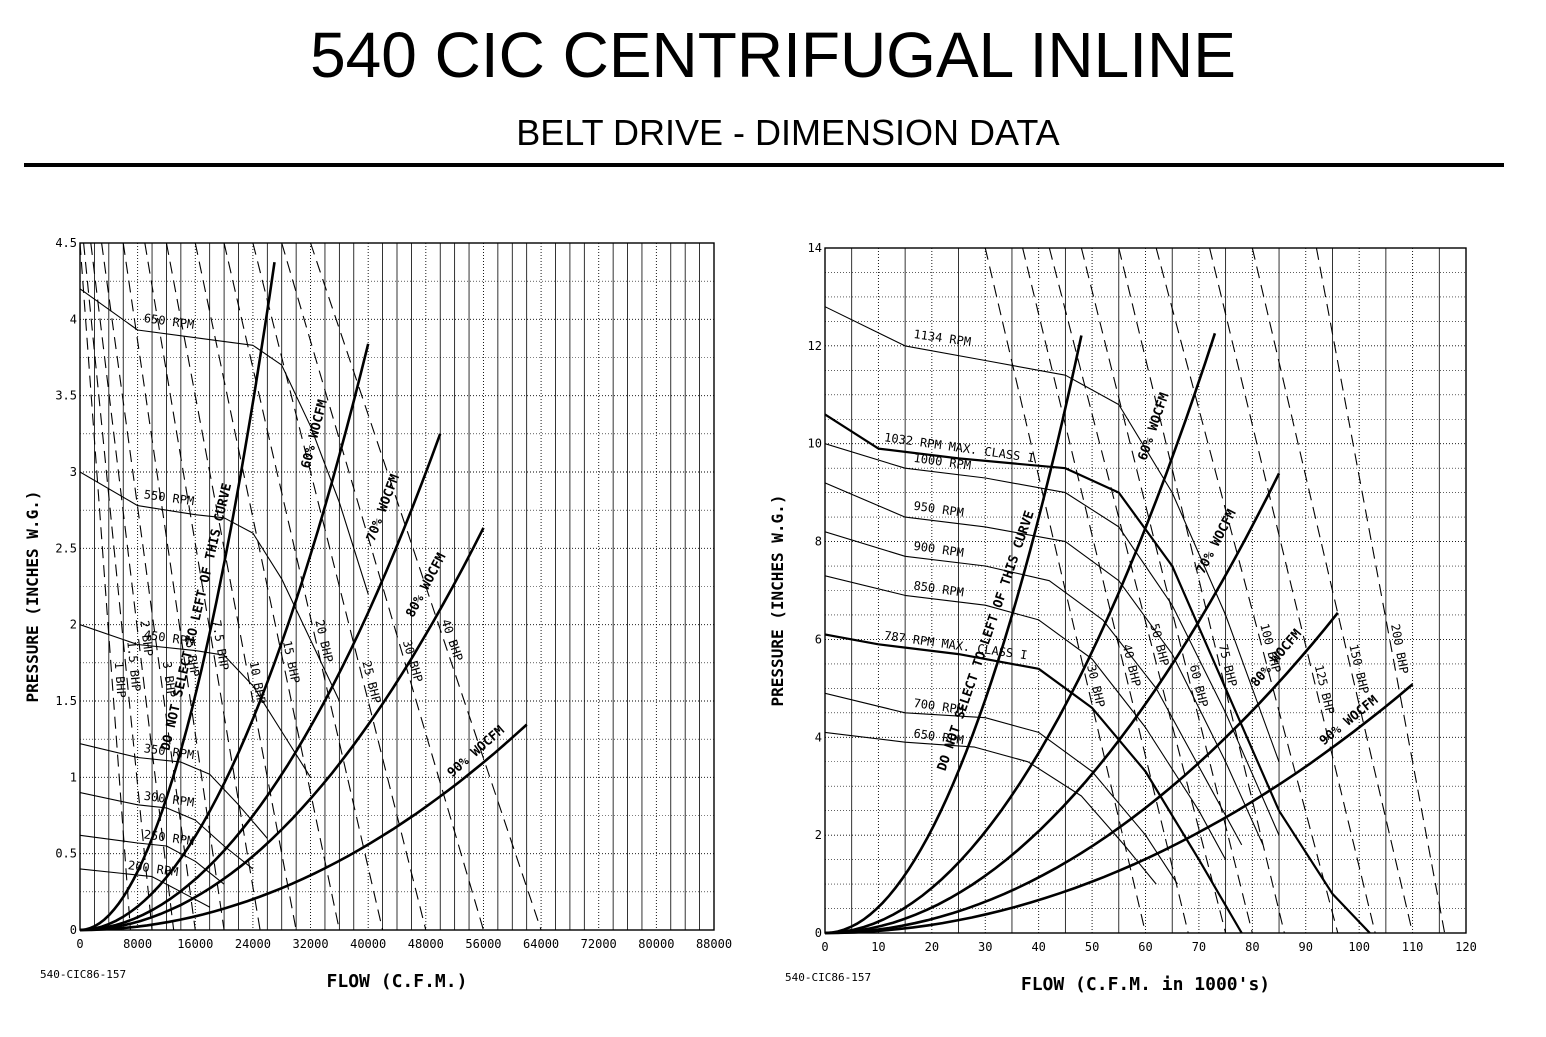 The width and height of the screenshot is (1546, 1037). Describe the element at coordinates (452, 640) in the screenshot. I see `bhp-label: 40 BHP` at that location.